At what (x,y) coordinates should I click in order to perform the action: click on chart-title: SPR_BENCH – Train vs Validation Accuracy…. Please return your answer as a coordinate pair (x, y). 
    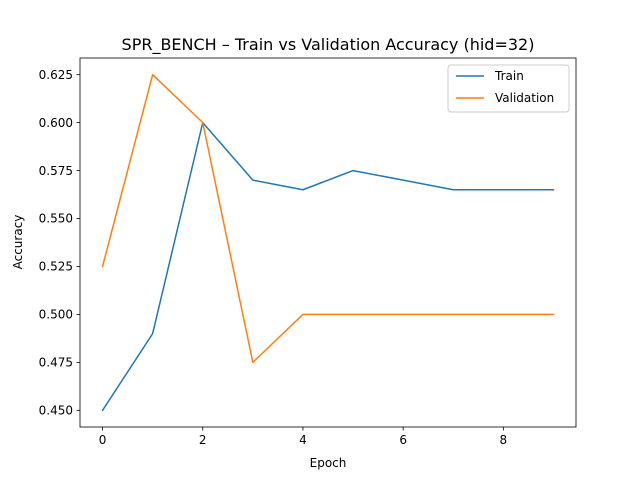
    Looking at the image, I should click on (328, 45).